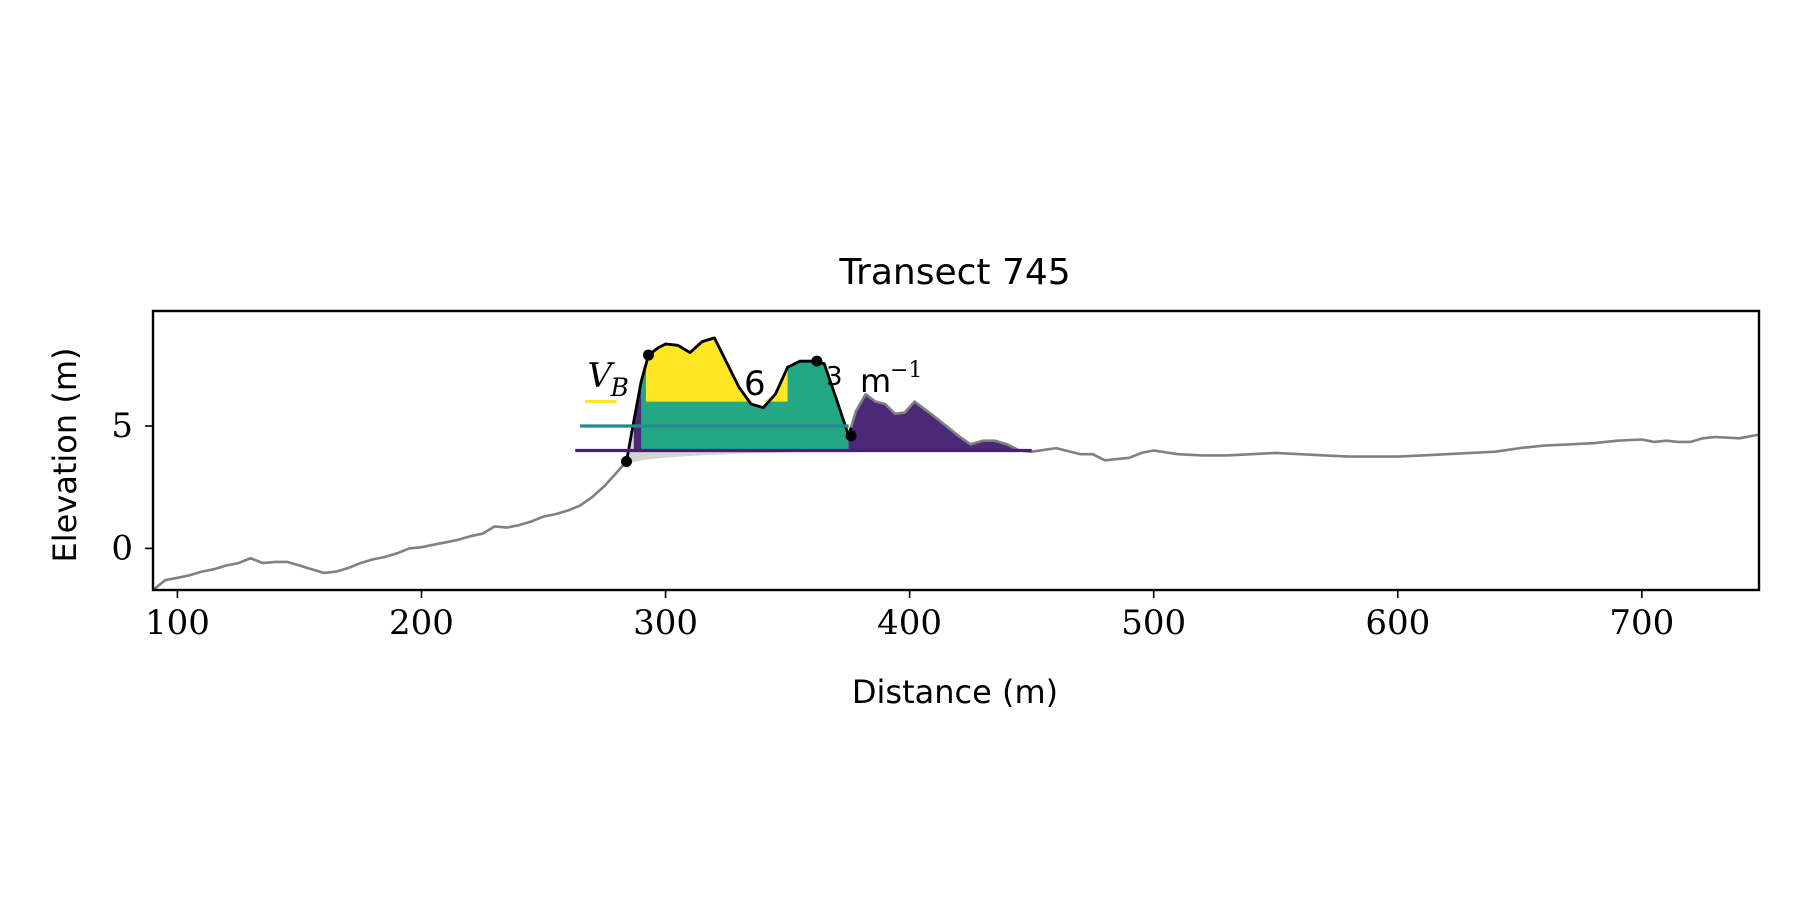  I want to click on y-axis-label: Elevation (m), so click(65, 455).